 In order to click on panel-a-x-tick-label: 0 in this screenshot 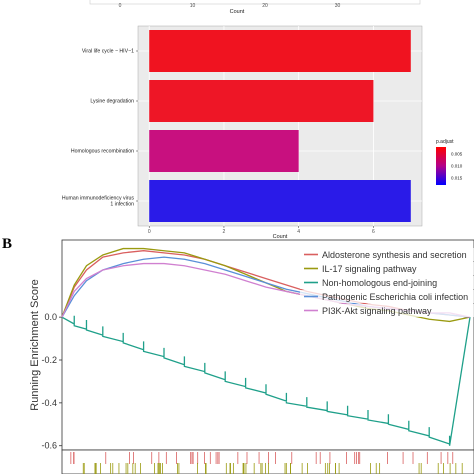, I will do `click(149, 232)`.